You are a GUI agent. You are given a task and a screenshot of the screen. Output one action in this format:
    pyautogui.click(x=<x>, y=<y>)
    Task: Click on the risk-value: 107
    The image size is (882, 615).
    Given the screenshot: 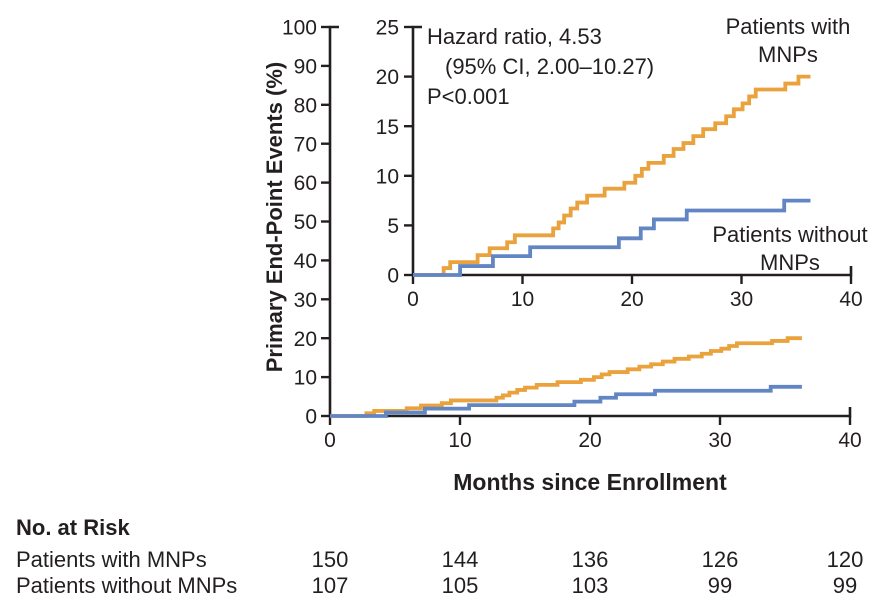 What is the action you would take?
    pyautogui.click(x=330, y=585)
    